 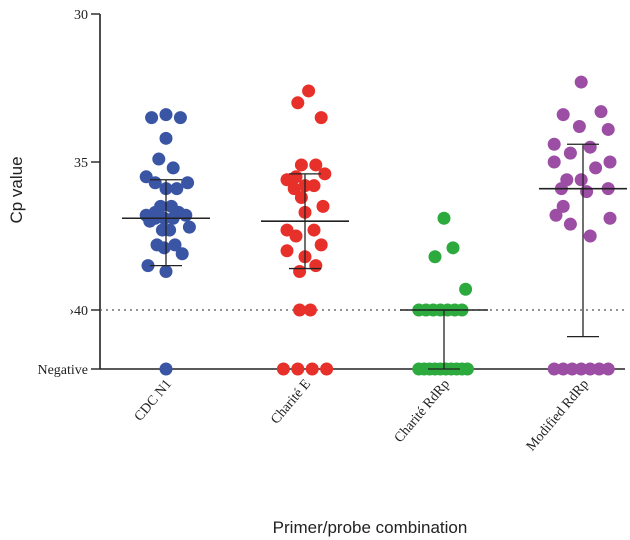 What do you see at coordinates (422, 411) in the screenshot?
I see `category-label: Charité RdRp` at bounding box center [422, 411].